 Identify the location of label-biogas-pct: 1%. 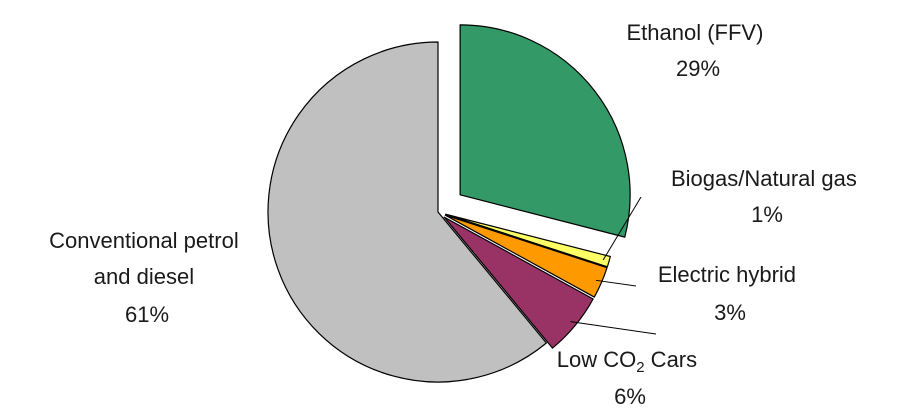
(767, 214).